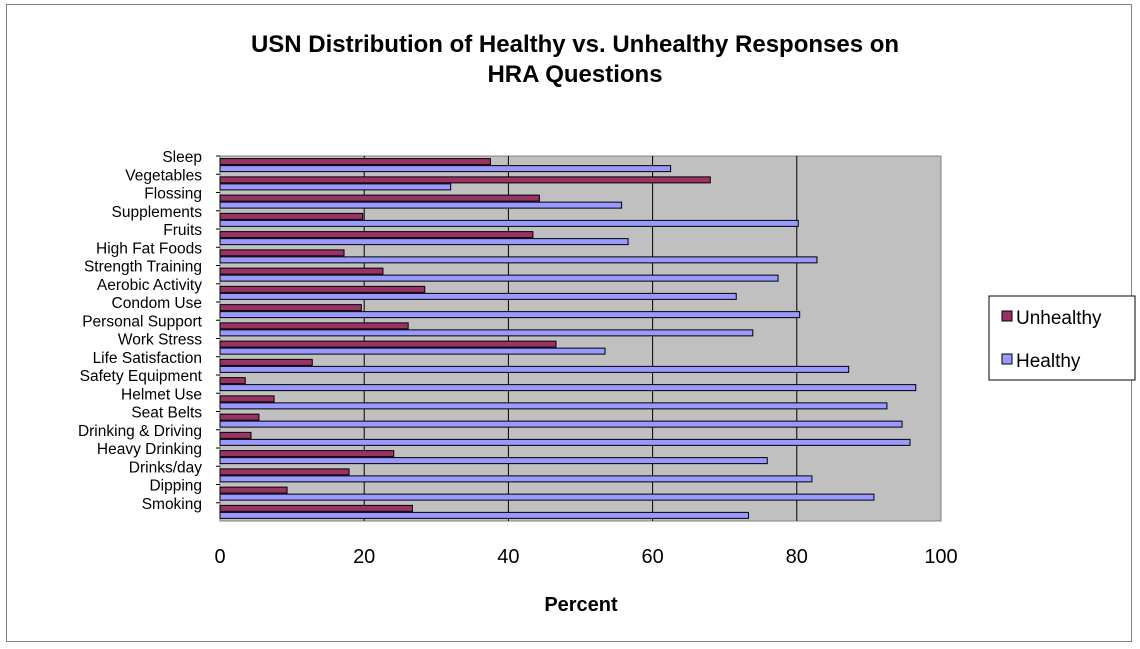 The height and width of the screenshot is (649, 1140). What do you see at coordinates (508, 557) in the screenshot?
I see `x-tick-label: 40` at bounding box center [508, 557].